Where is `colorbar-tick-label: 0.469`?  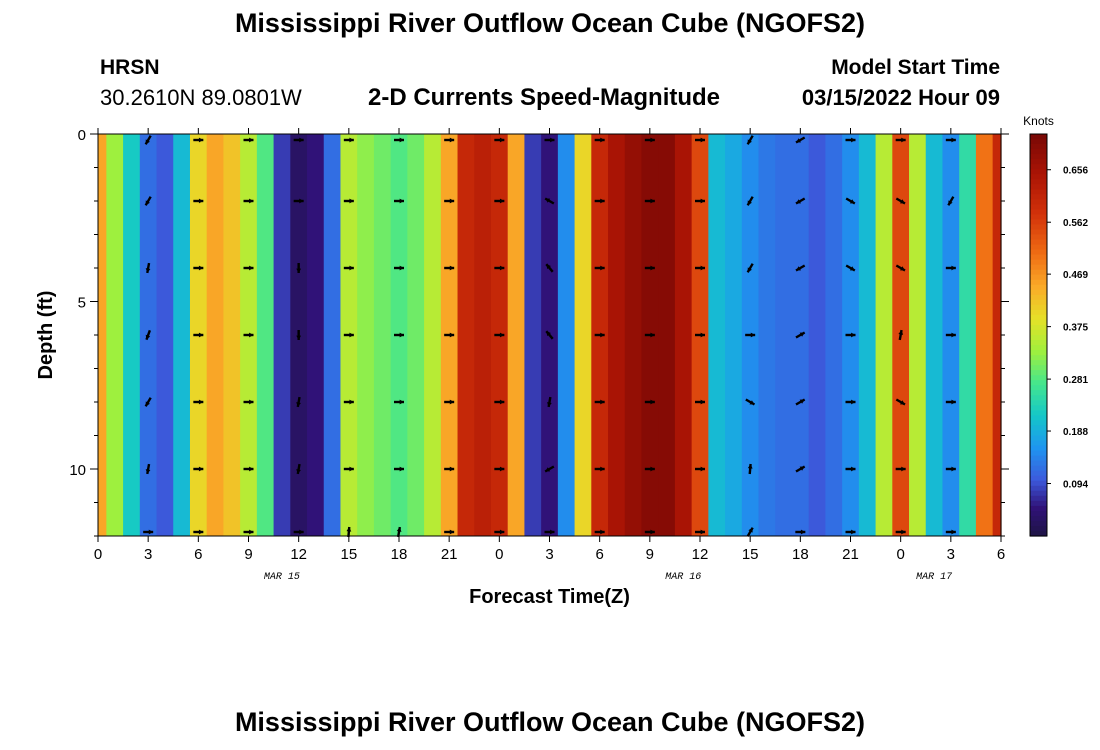
colorbar-tick-label: 0.469 is located at coordinates (1075, 275).